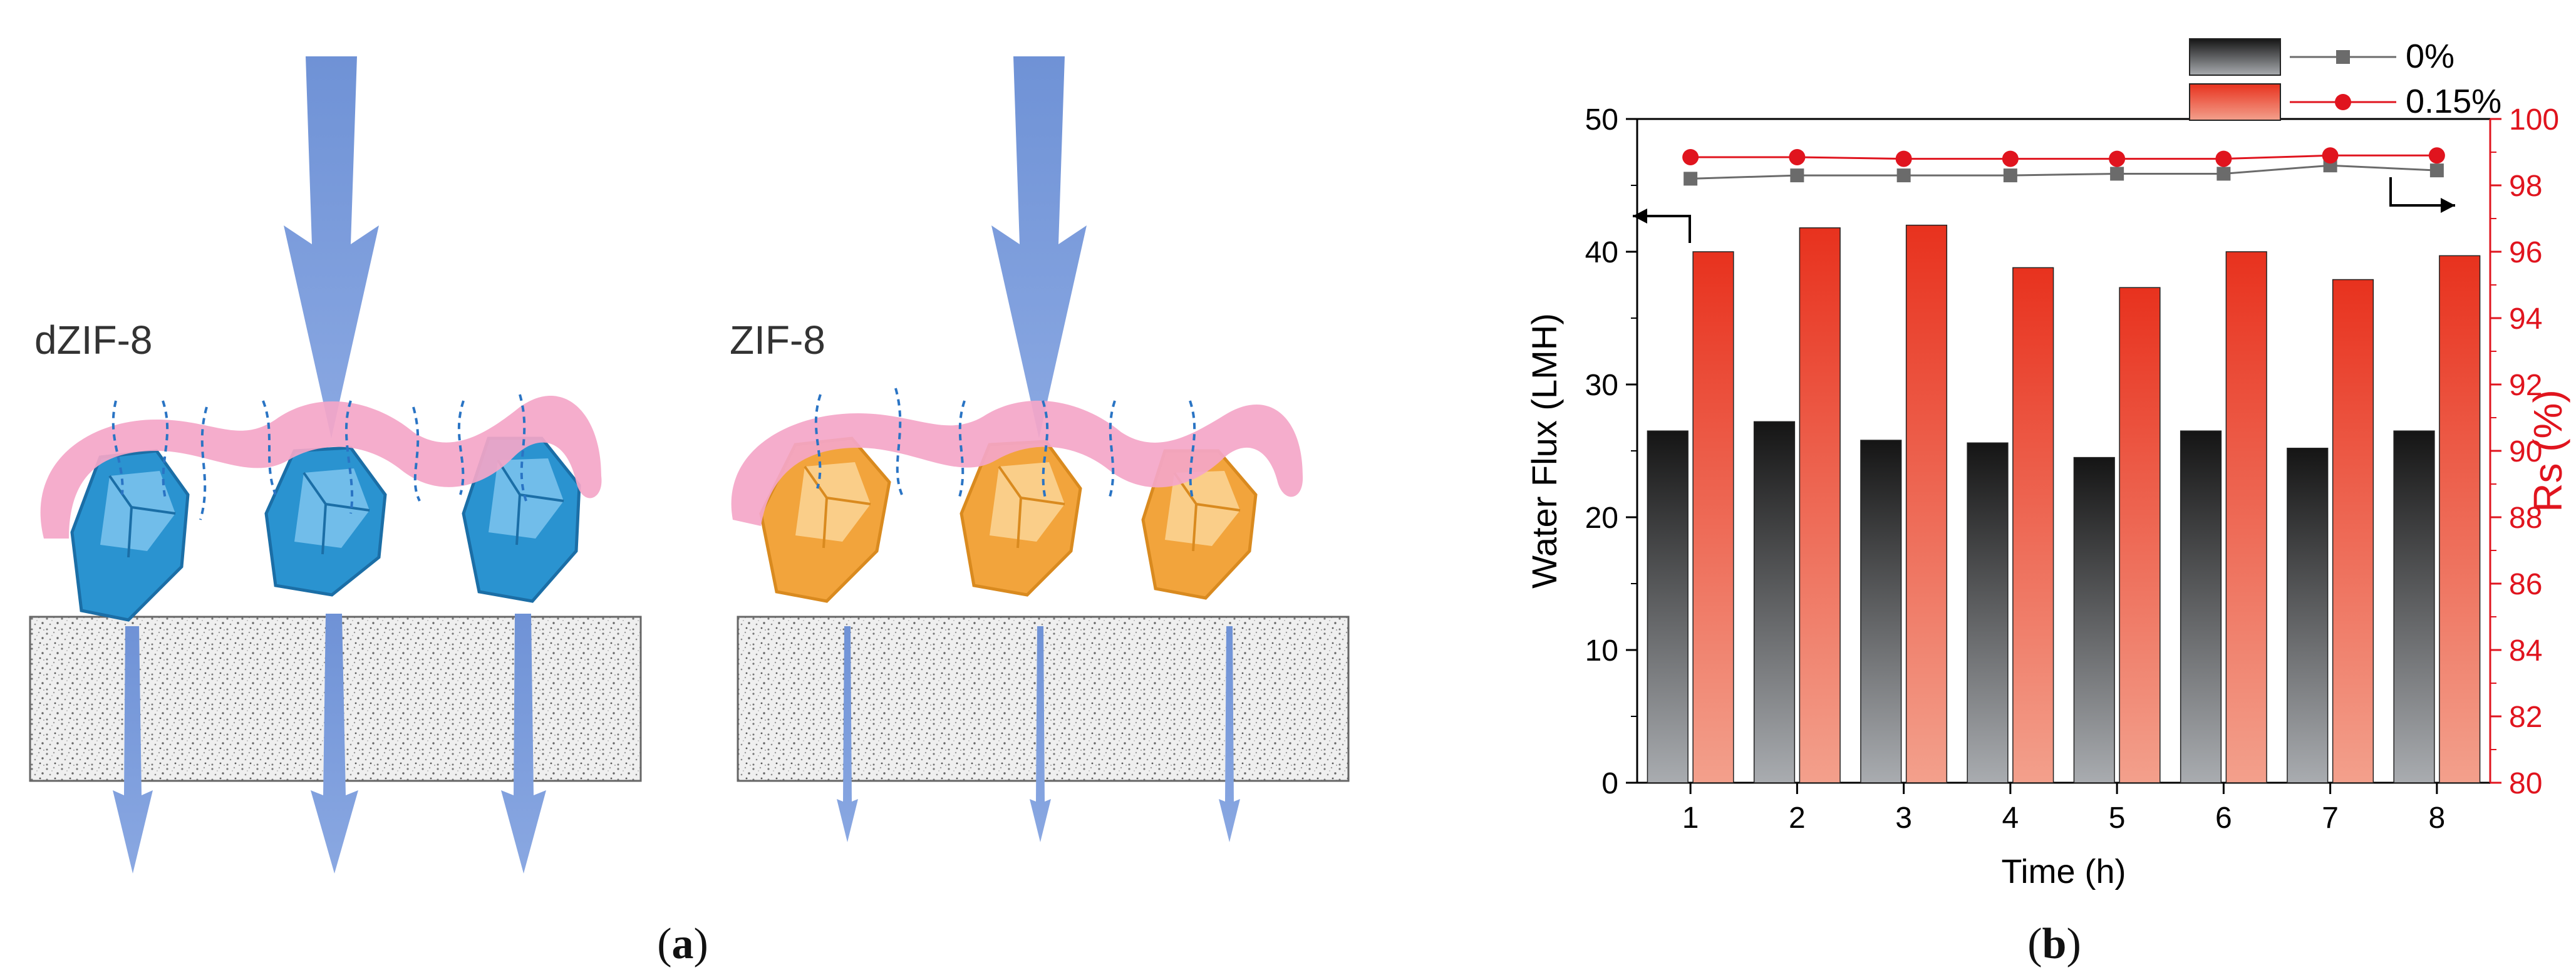 This screenshot has height=980, width=2576. What do you see at coordinates (2064, 872) in the screenshot?
I see `x-axis-title: Time (h)` at bounding box center [2064, 872].